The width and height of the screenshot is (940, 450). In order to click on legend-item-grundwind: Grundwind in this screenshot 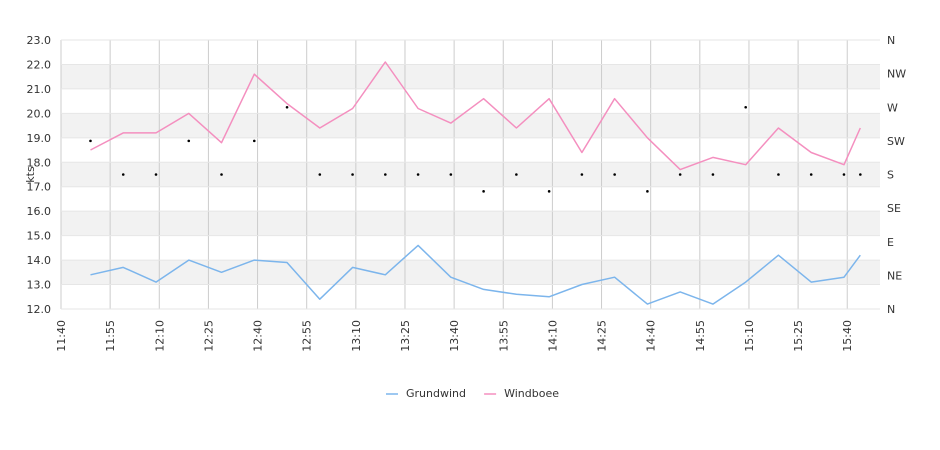, I will do `click(426, 393)`.